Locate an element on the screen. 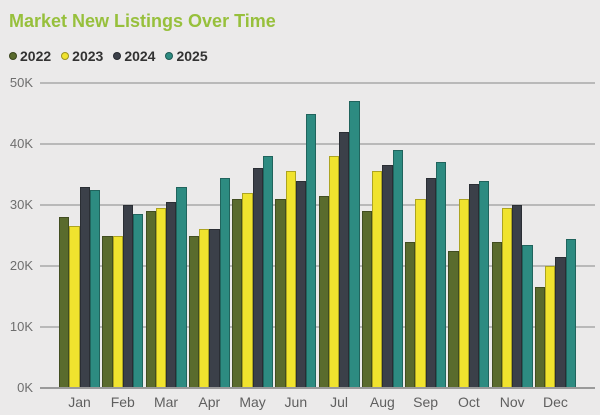  y-tick-label-40K: 40K is located at coordinates (21, 143).